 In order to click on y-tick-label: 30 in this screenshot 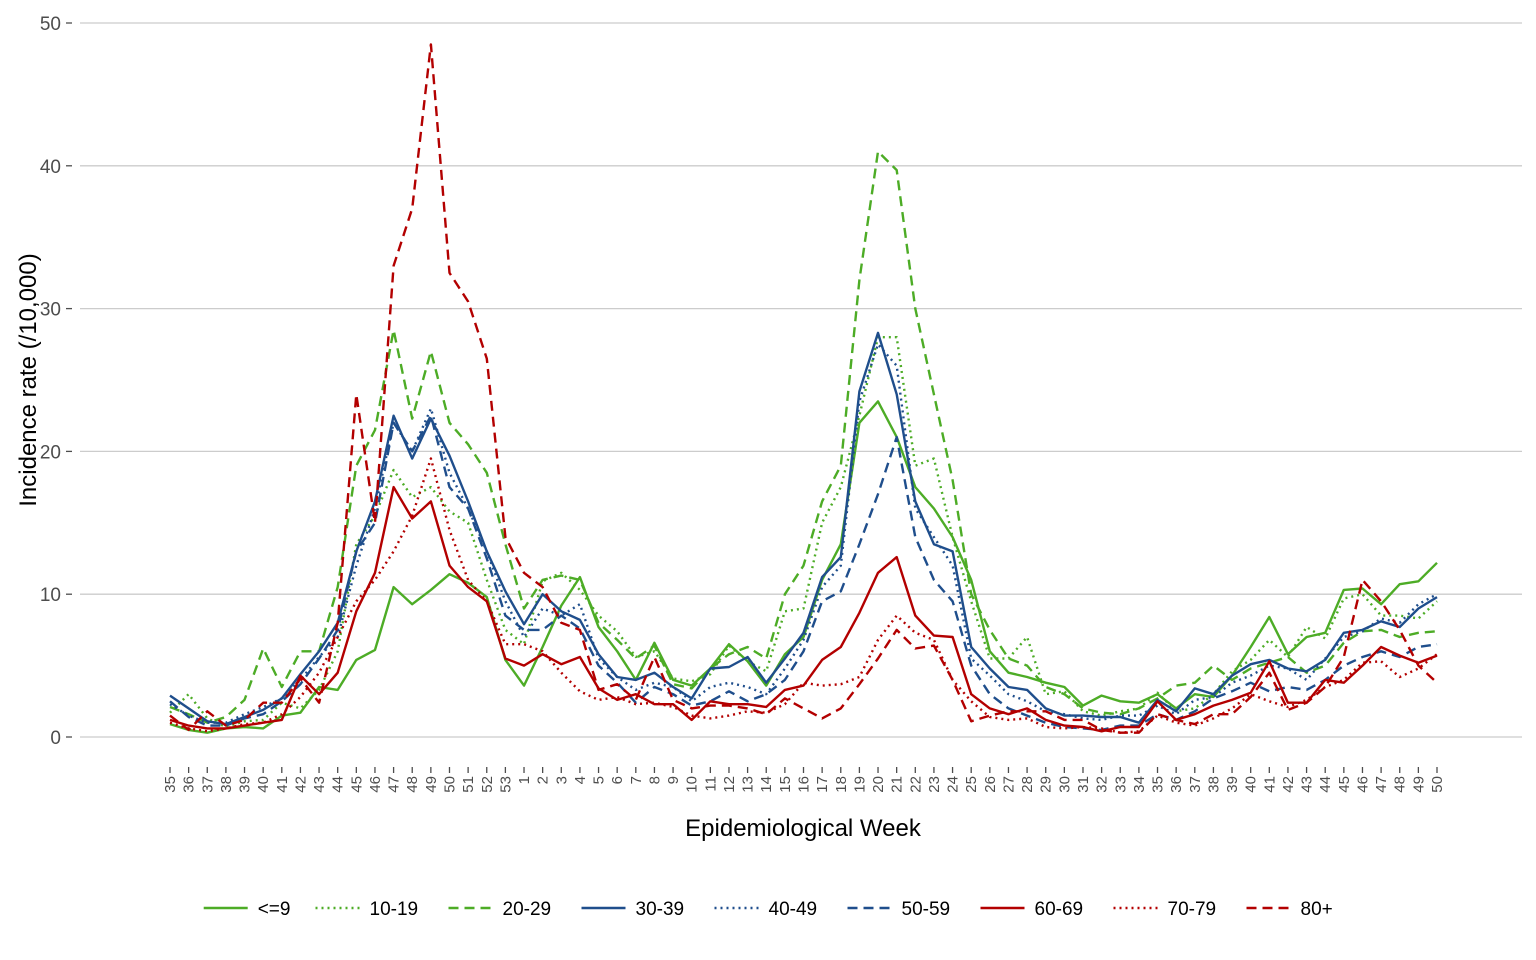, I will do `click(50, 310)`.